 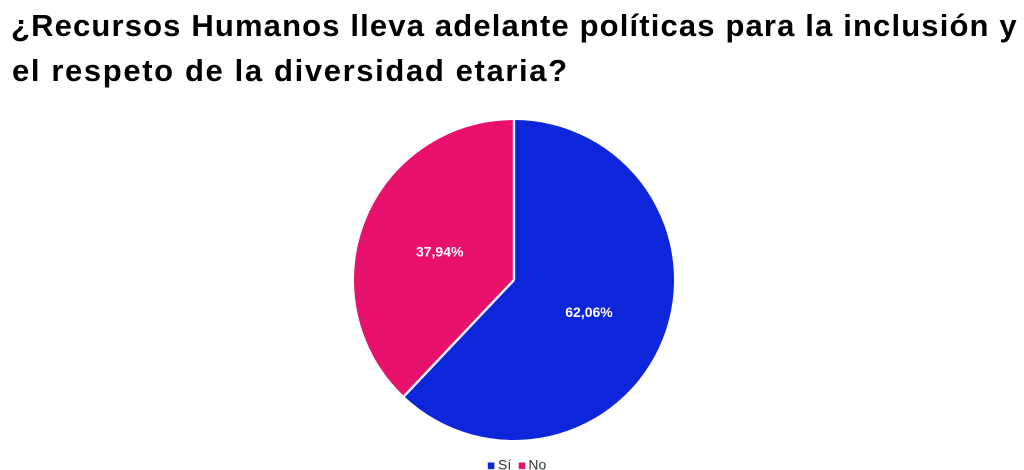 What do you see at coordinates (589, 312) in the screenshot?
I see `svg-text: 62,06%` at bounding box center [589, 312].